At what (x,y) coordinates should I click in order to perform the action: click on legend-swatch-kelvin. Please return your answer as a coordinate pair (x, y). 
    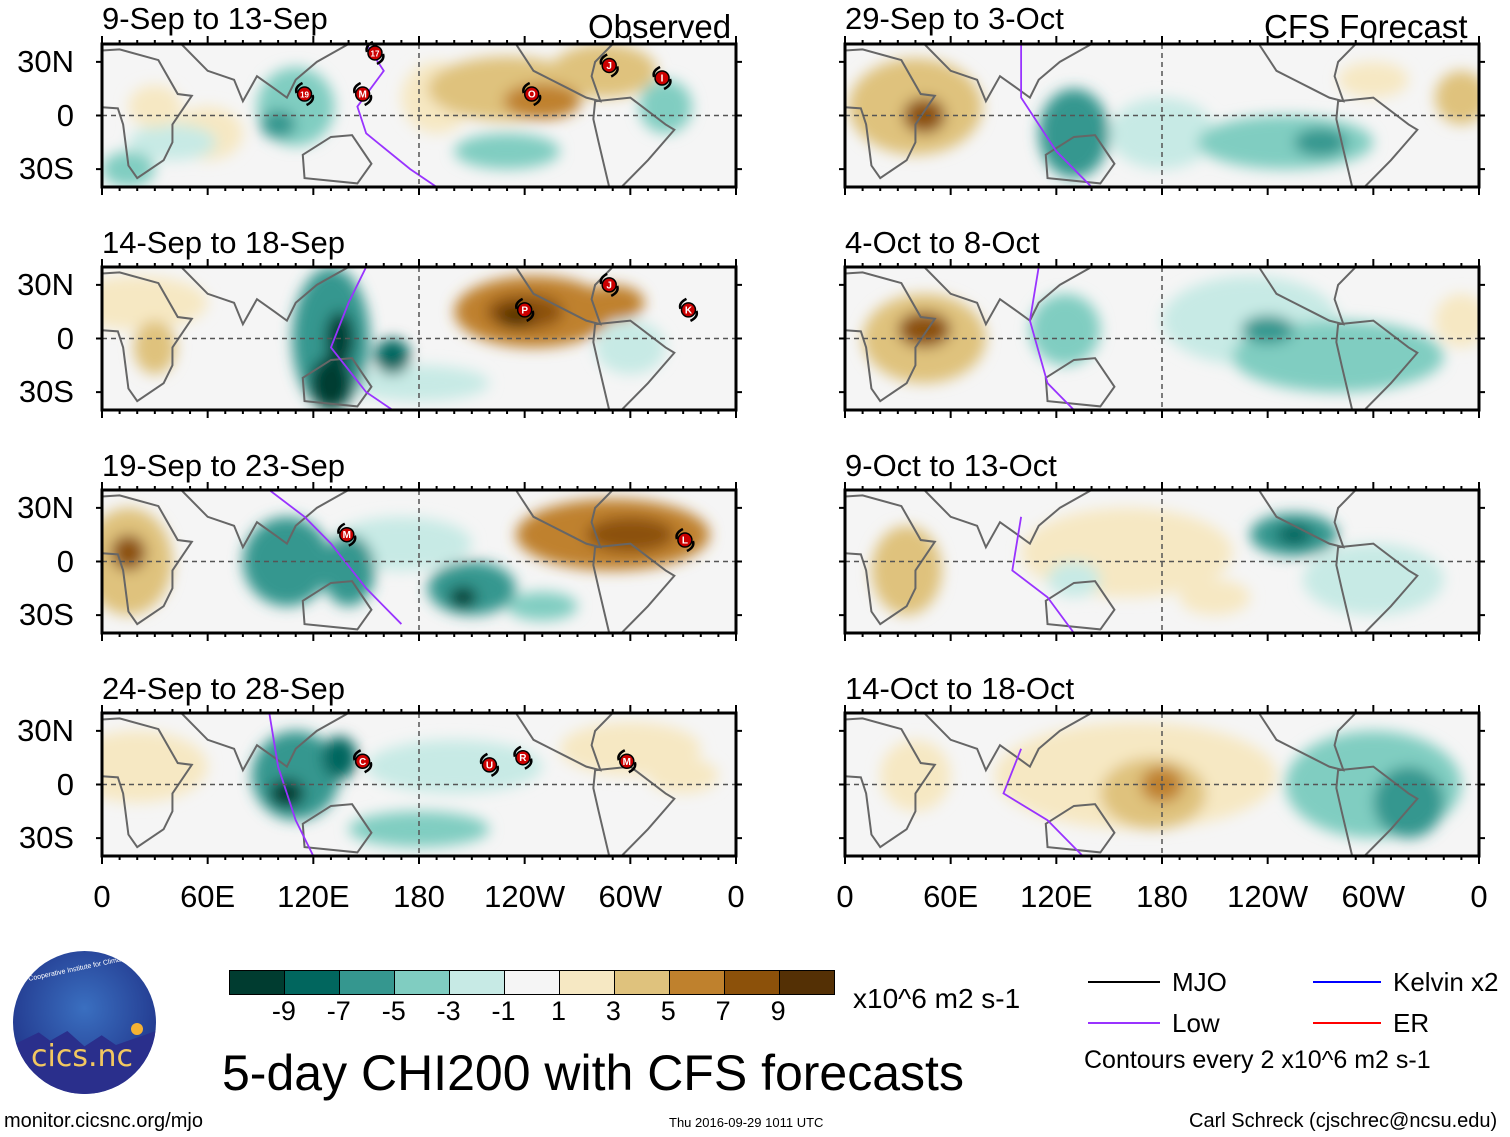
    Looking at the image, I should click on (1347, 982).